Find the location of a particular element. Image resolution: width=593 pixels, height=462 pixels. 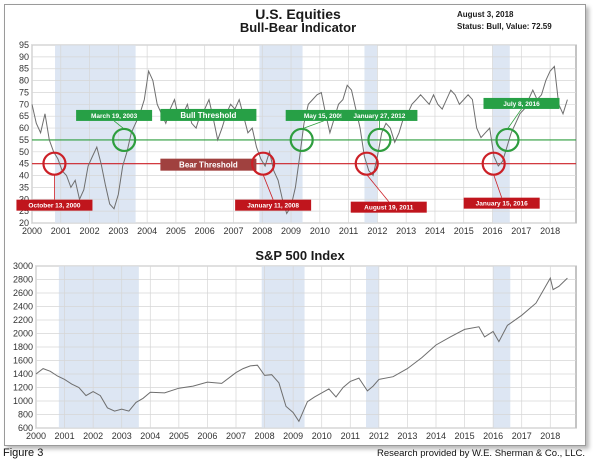

y-tick-label: 2200 is located at coordinates (23, 320).